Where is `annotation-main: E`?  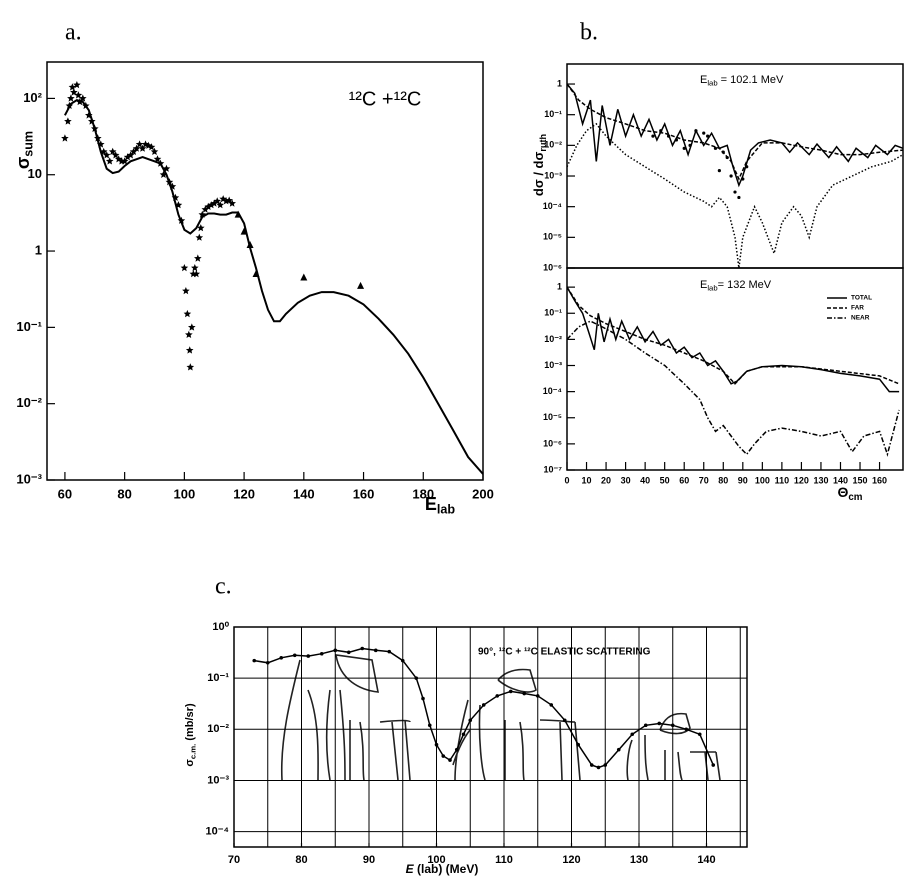 annotation-main: E is located at coordinates (703, 285).